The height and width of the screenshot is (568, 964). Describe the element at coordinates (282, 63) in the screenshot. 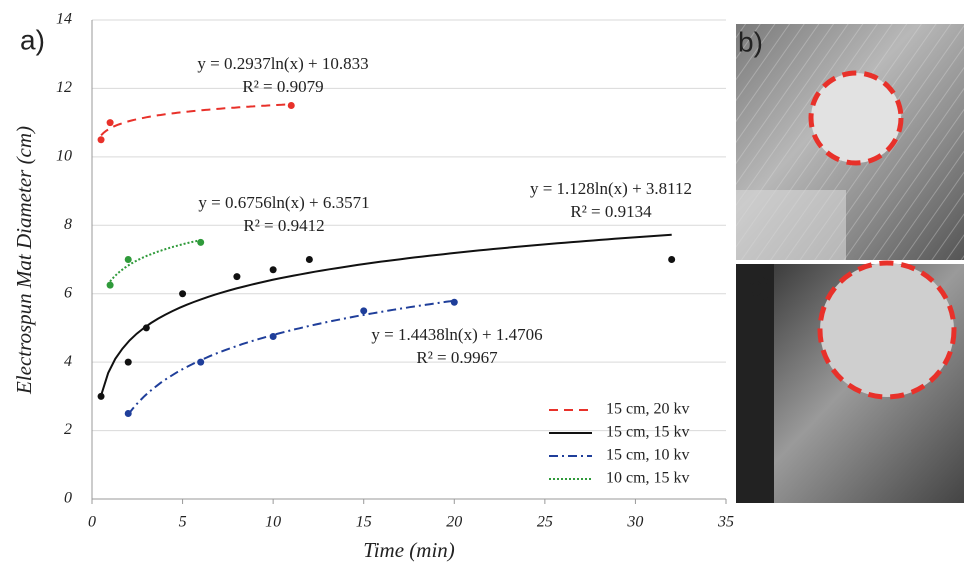

I see `equation: y = 0.2937ln(x) + 10.833` at that location.